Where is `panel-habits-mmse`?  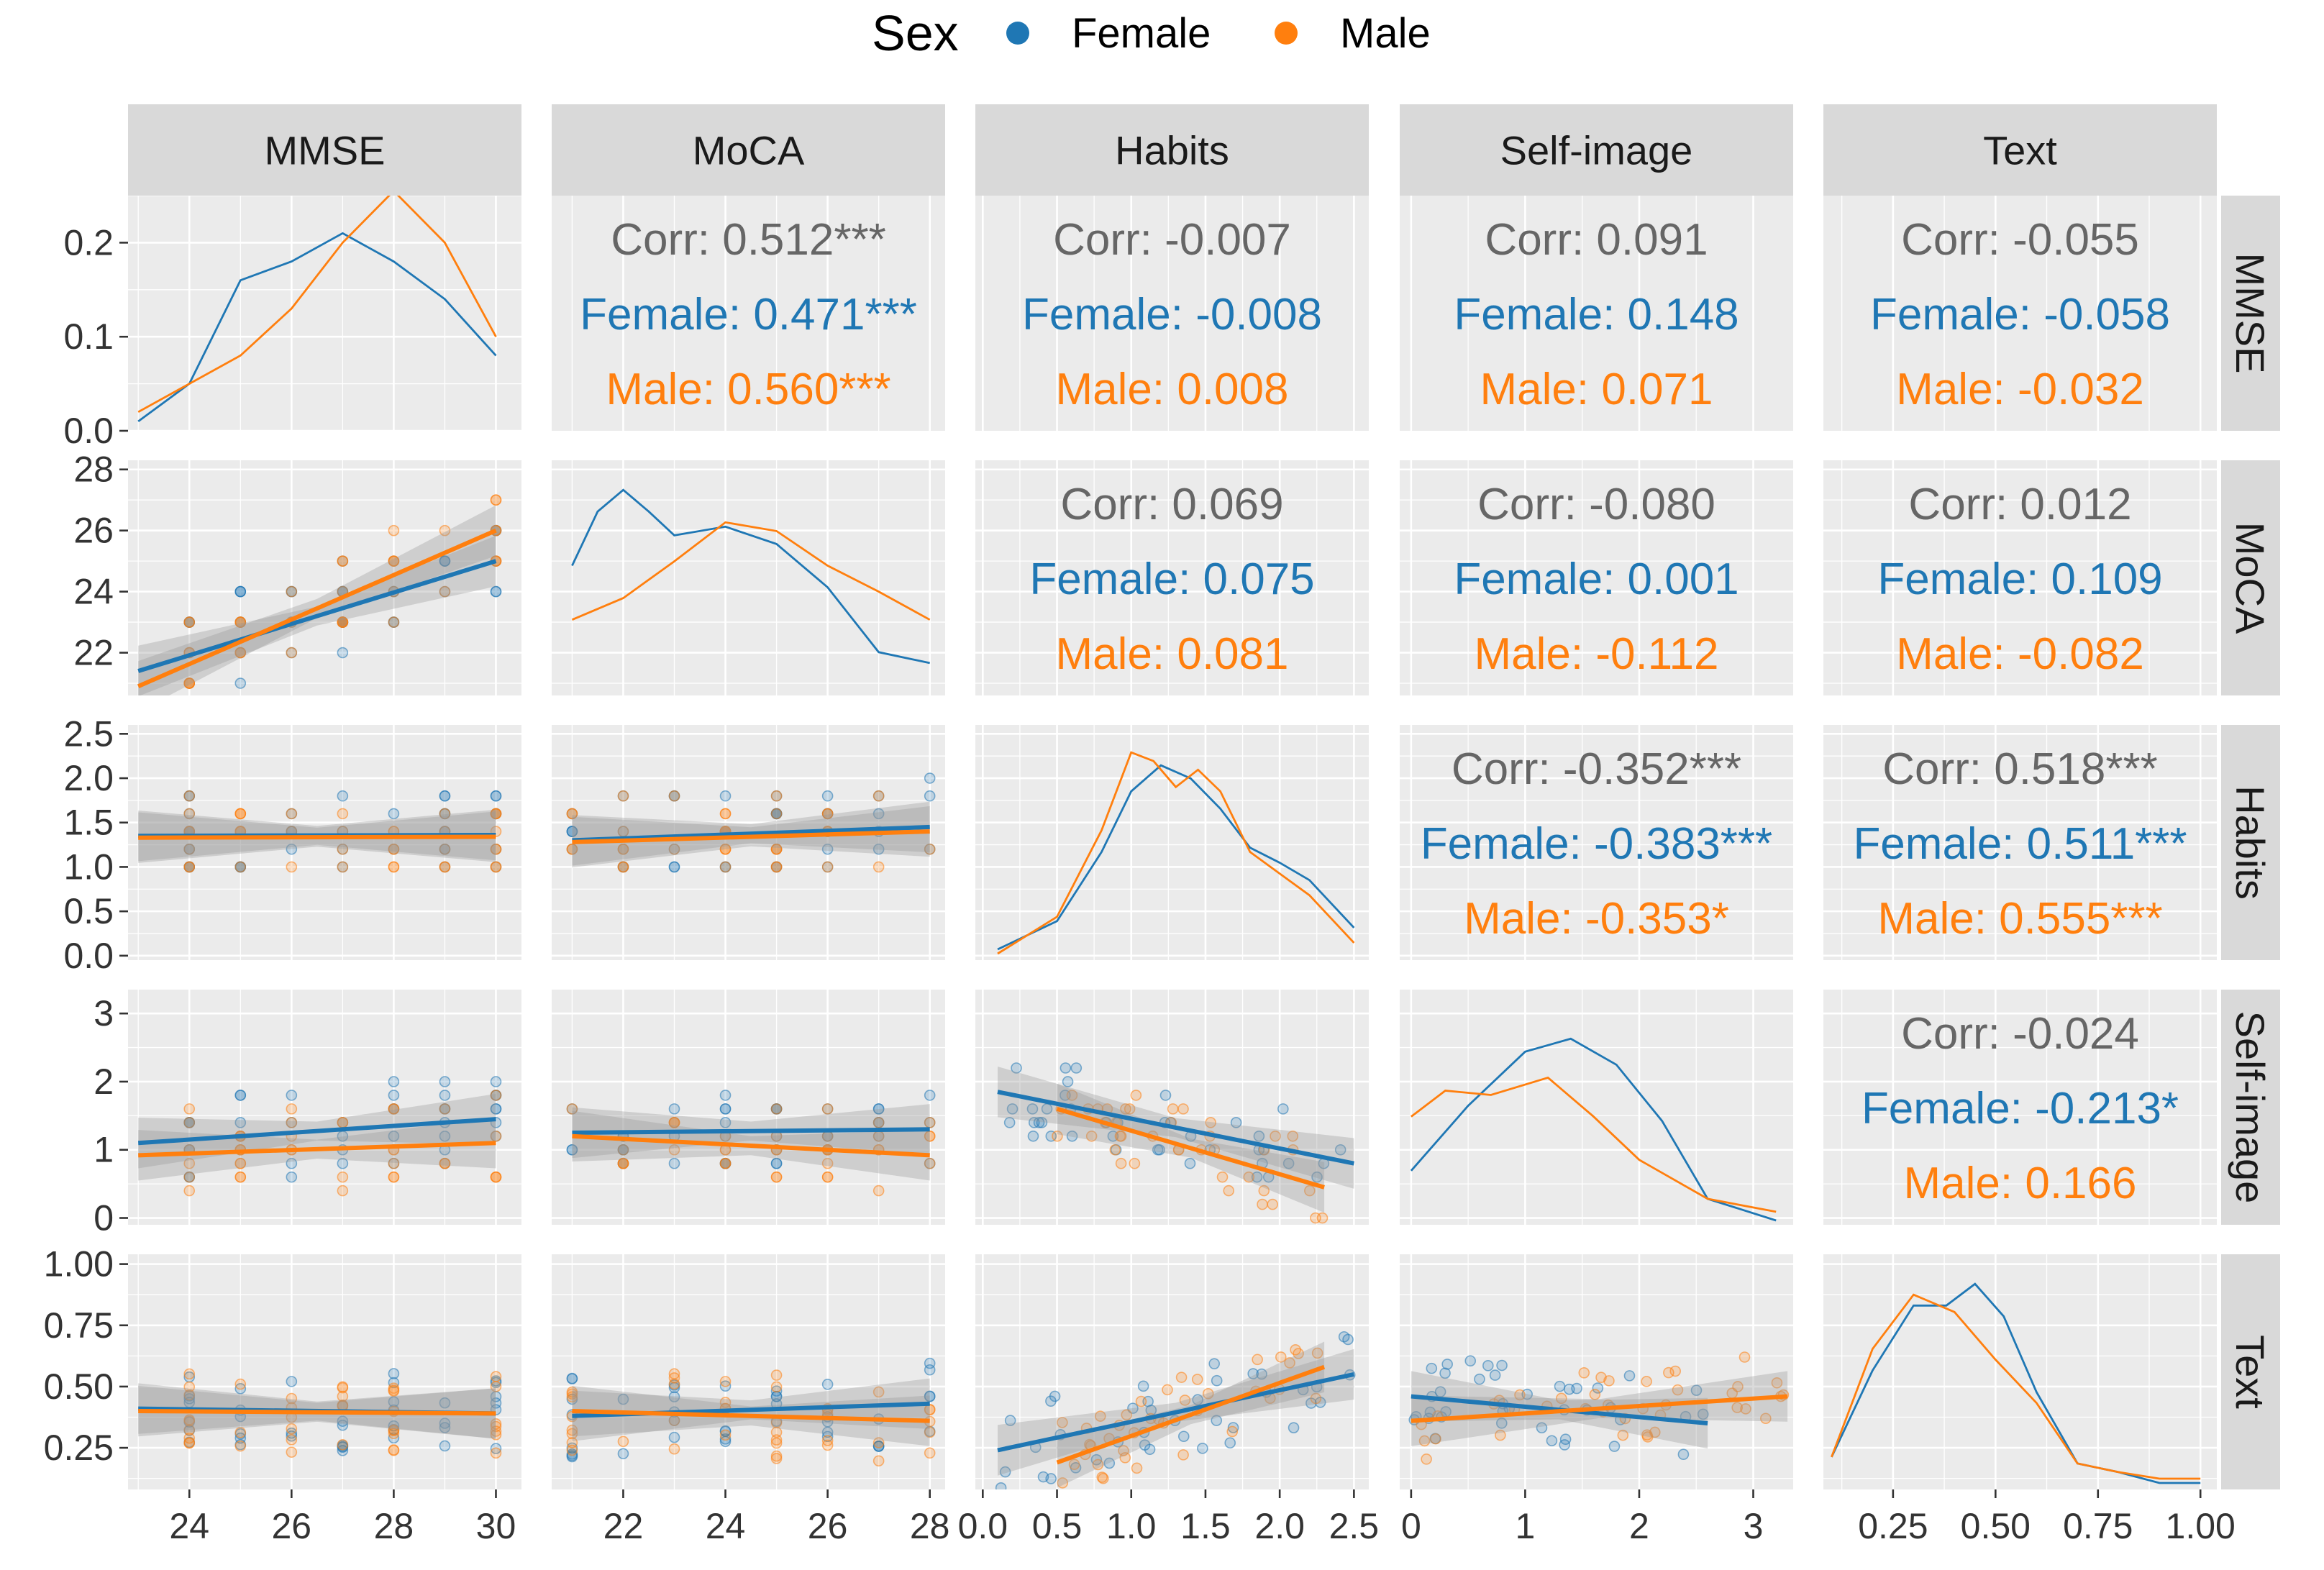 panel-habits-mmse is located at coordinates (324, 842).